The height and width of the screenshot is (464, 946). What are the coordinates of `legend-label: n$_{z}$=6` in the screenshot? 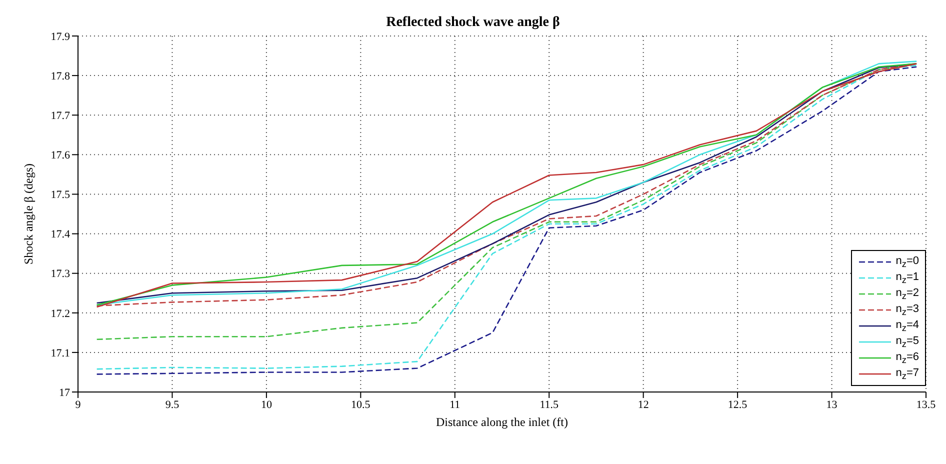 It's located at (907, 358).